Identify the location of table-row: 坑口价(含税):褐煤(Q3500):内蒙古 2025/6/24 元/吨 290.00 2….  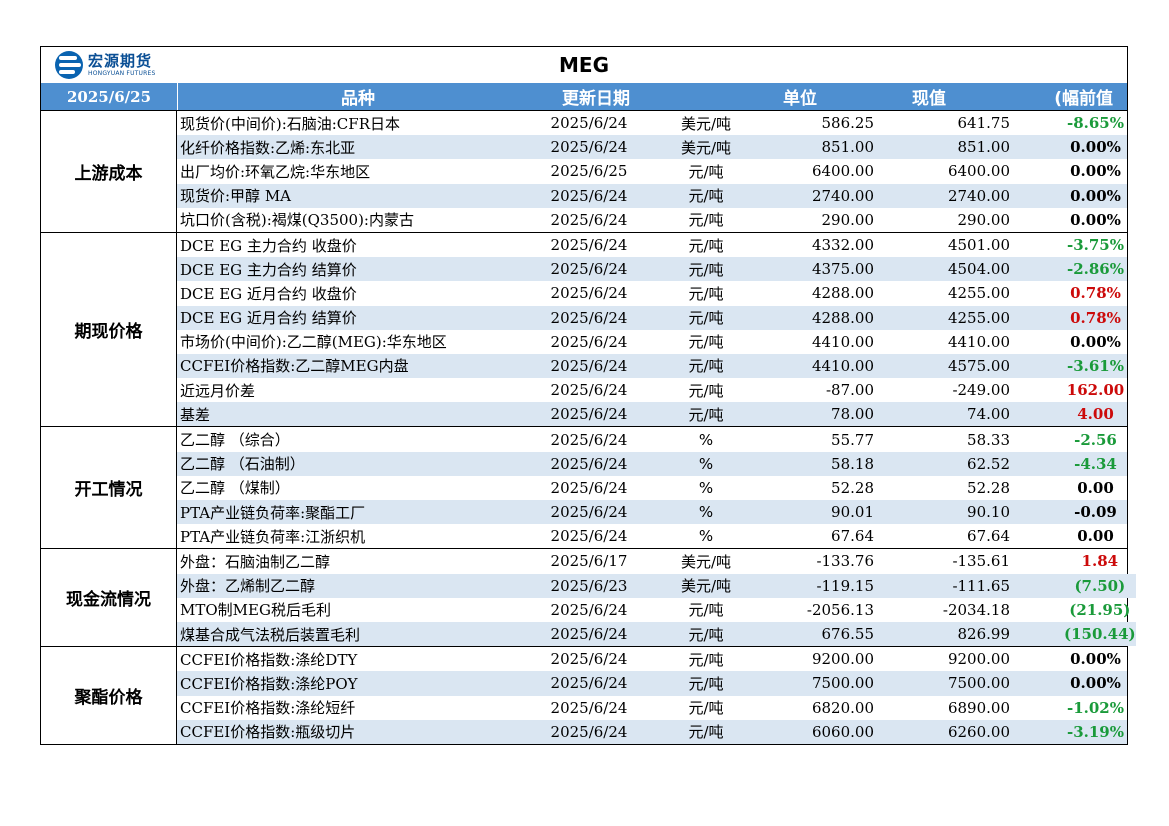
(652, 220).